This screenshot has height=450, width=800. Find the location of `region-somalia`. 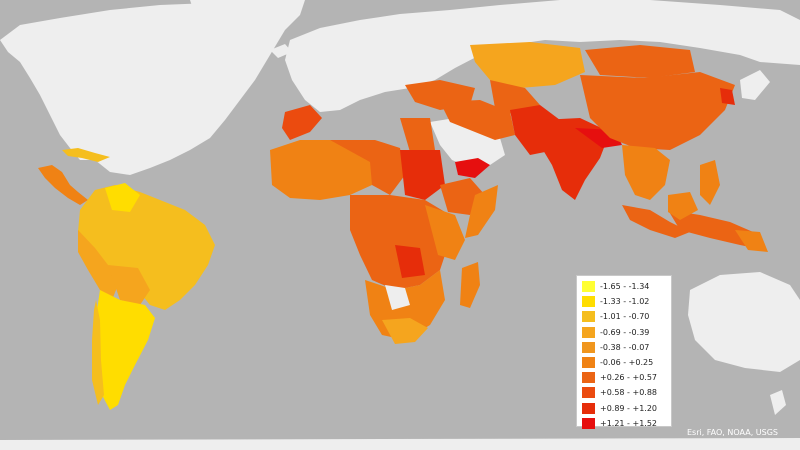

region-somalia is located at coordinates (481, 211).